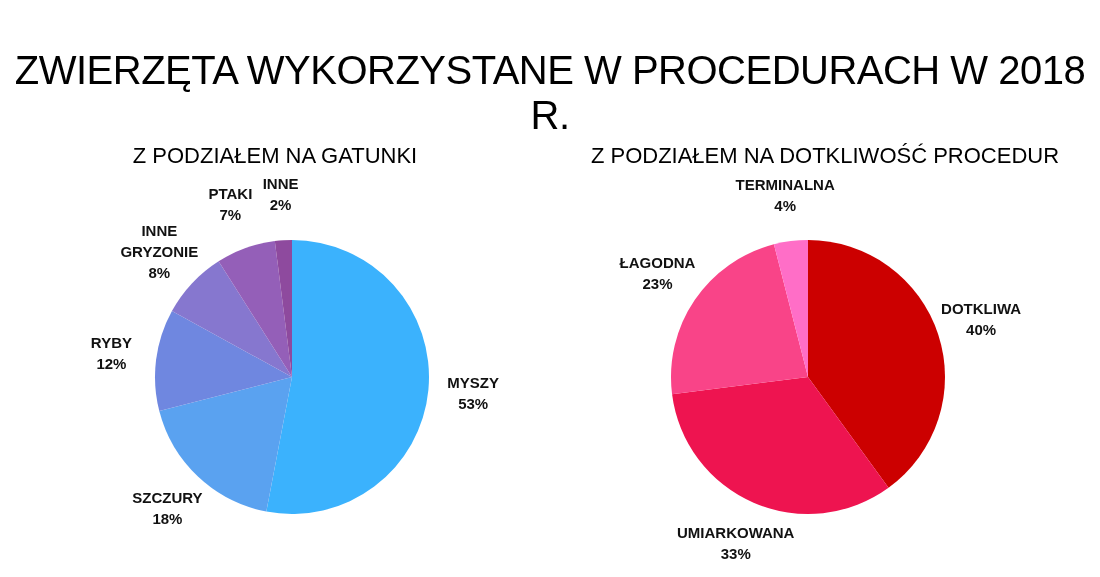  Describe the element at coordinates (657, 284) in the screenshot. I see `data-label: 23%` at that location.